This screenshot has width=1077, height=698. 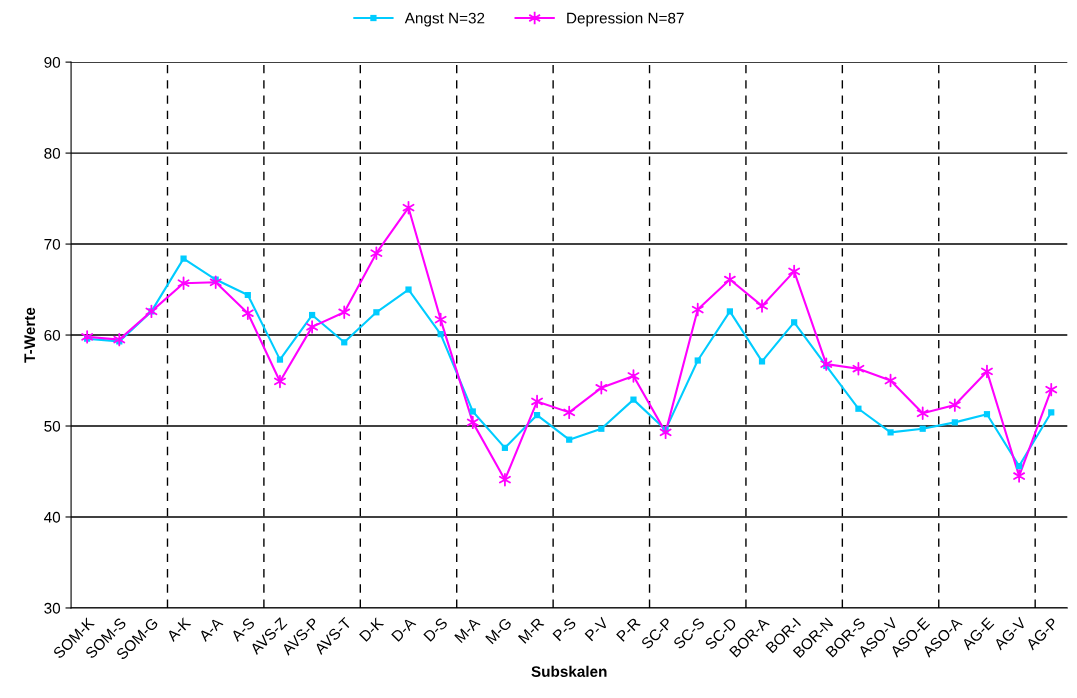 I want to click on x-tick-label: P-V, so click(x=597, y=629).